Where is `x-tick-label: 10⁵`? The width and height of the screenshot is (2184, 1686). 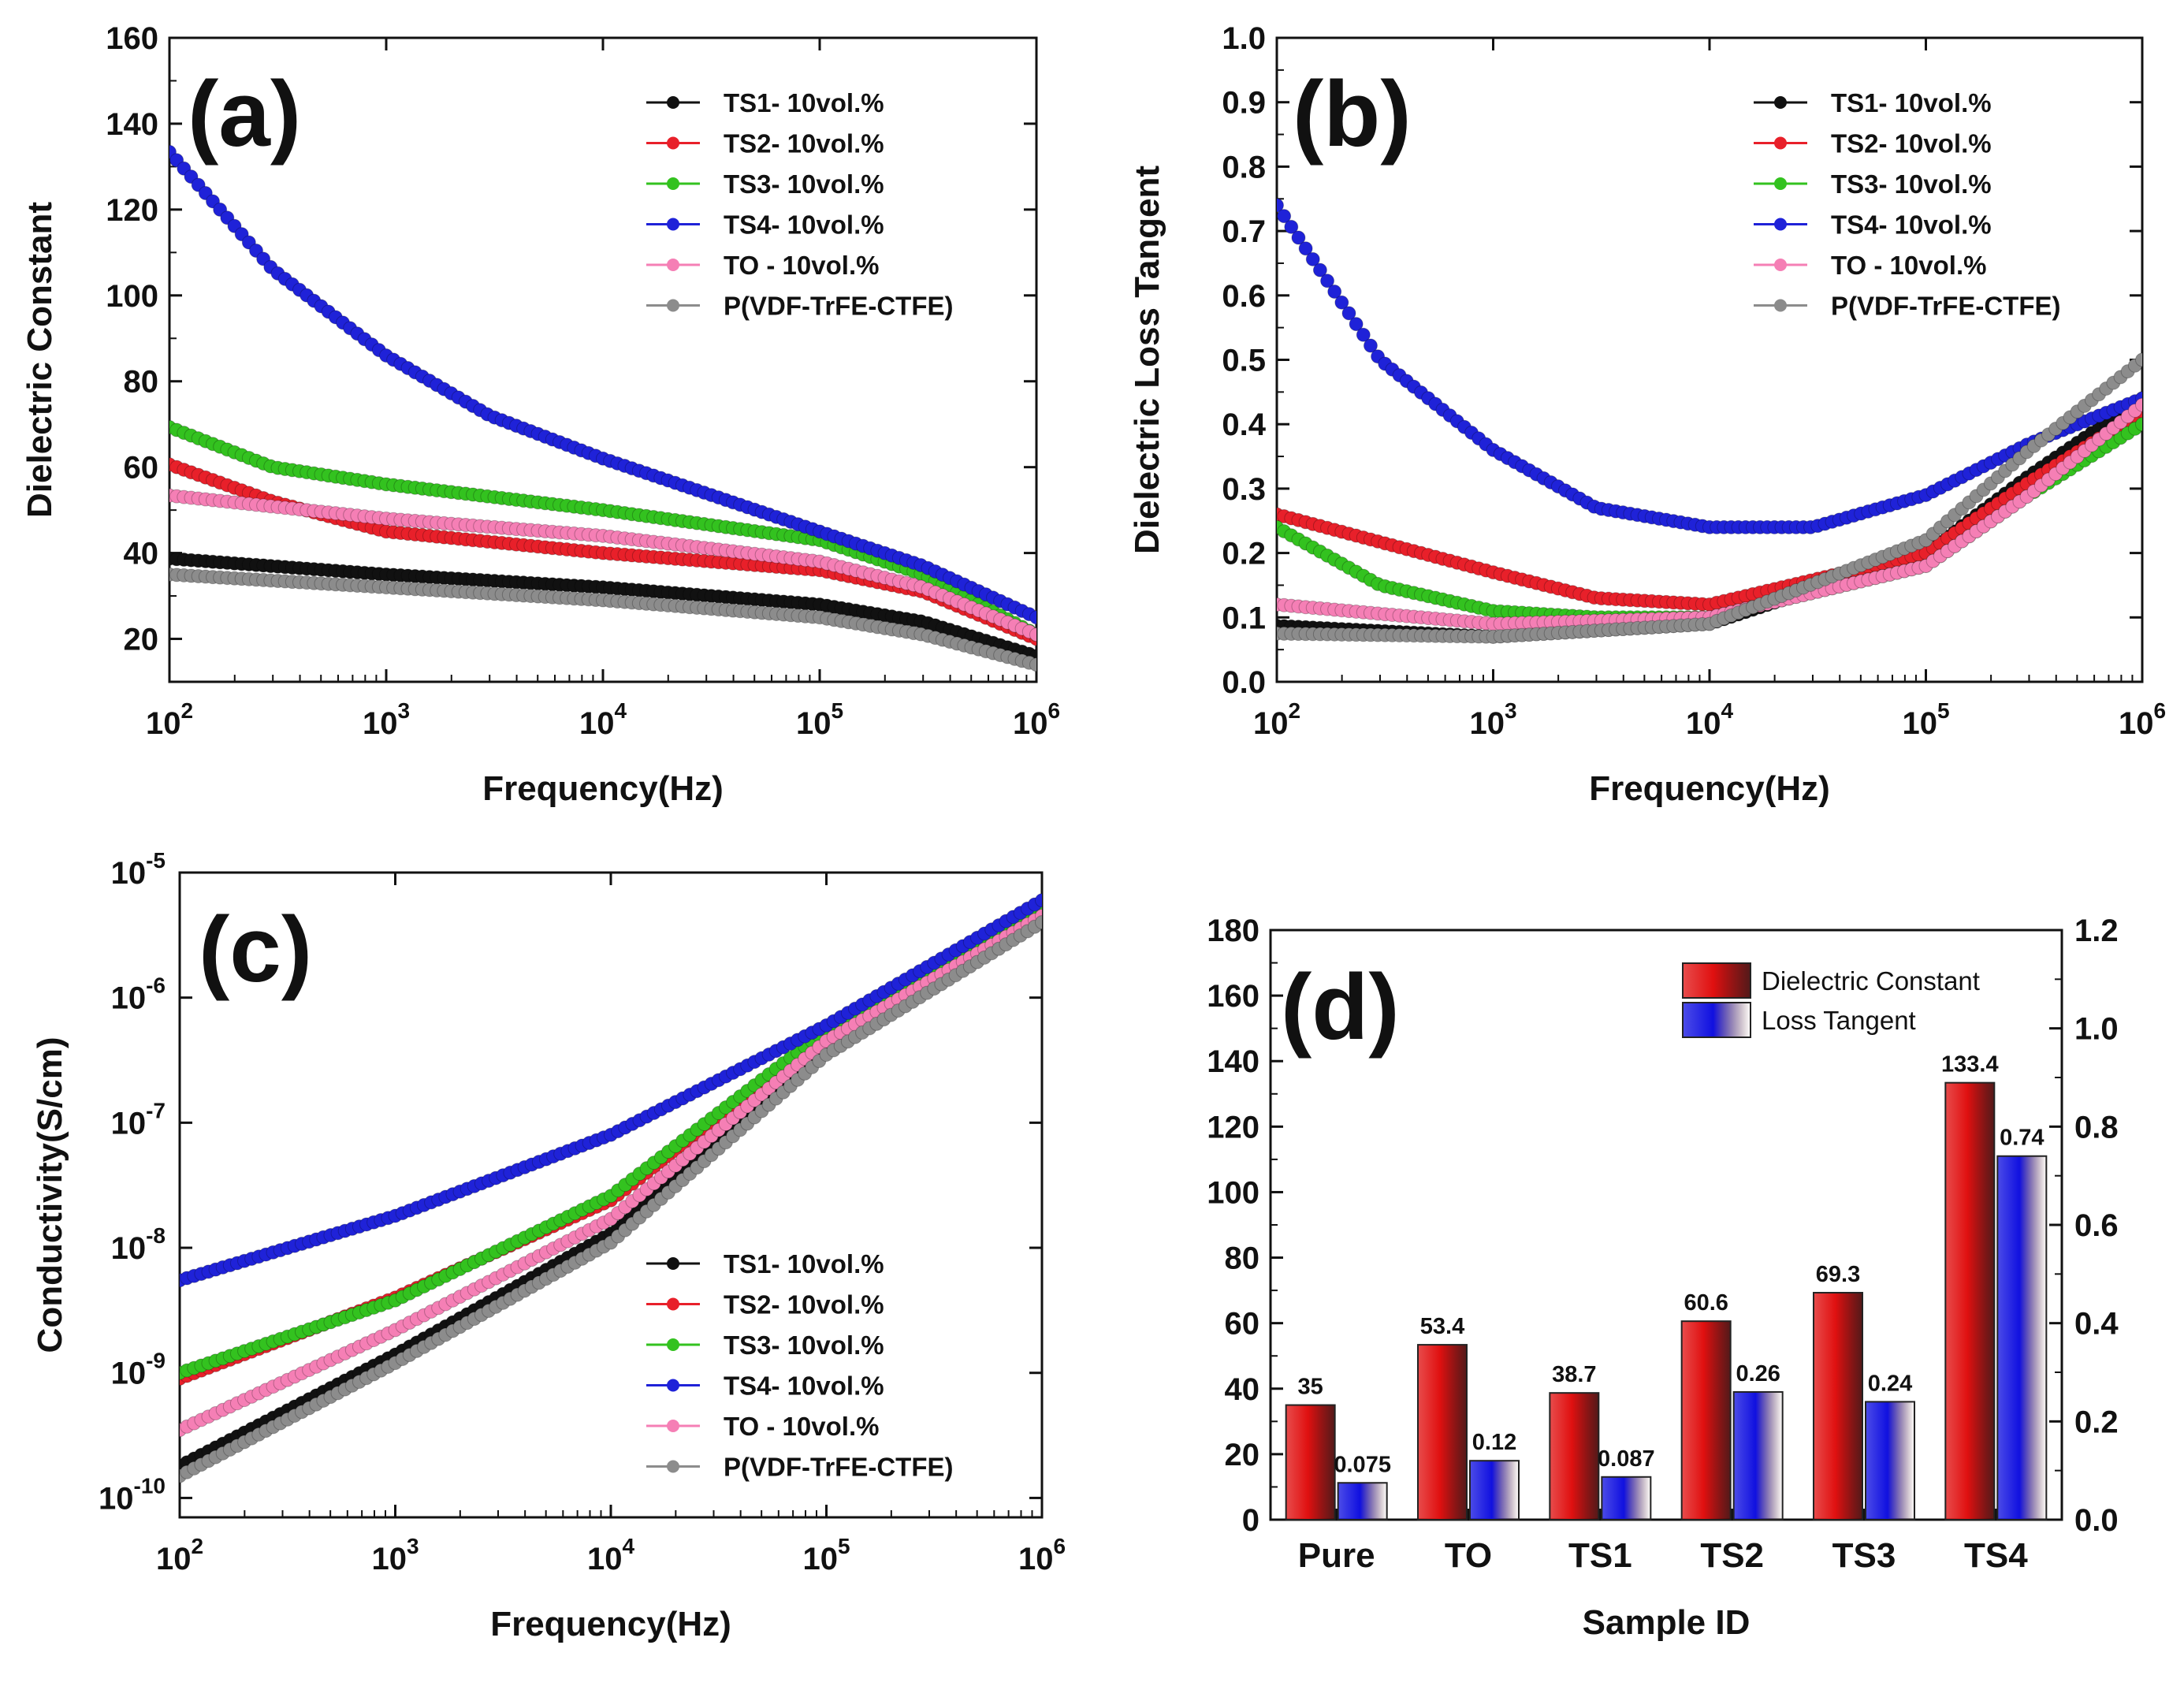
x-tick-label: 10⁵ is located at coordinates (819, 719).